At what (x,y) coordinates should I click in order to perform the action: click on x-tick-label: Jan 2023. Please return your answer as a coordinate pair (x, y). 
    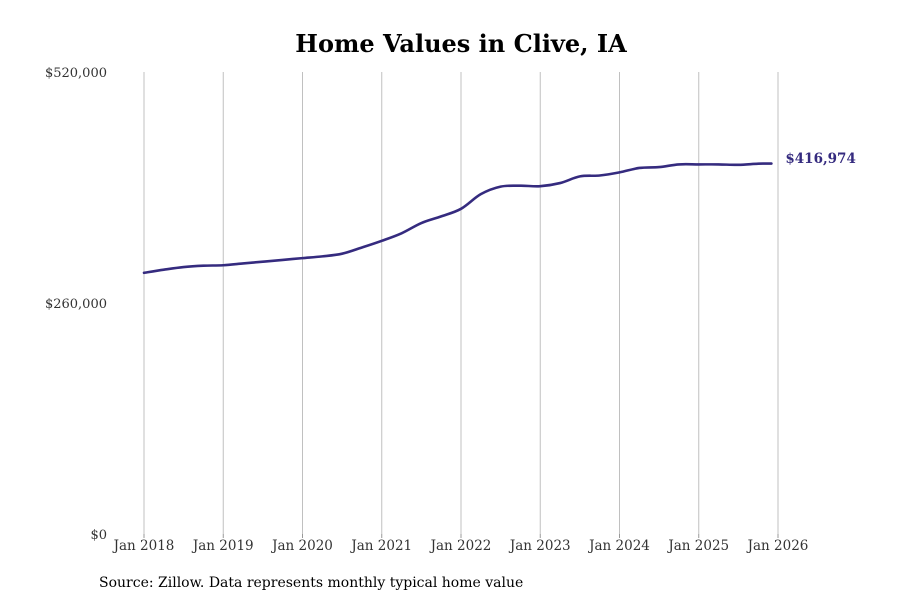
    Looking at the image, I should click on (539, 546).